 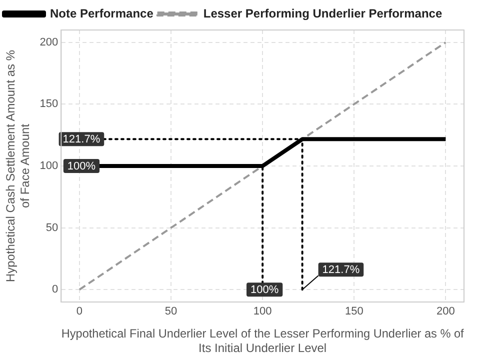 What do you see at coordinates (322, 13) in the screenshot?
I see `legend-label: Lesser Performing Underlier Performance` at bounding box center [322, 13].